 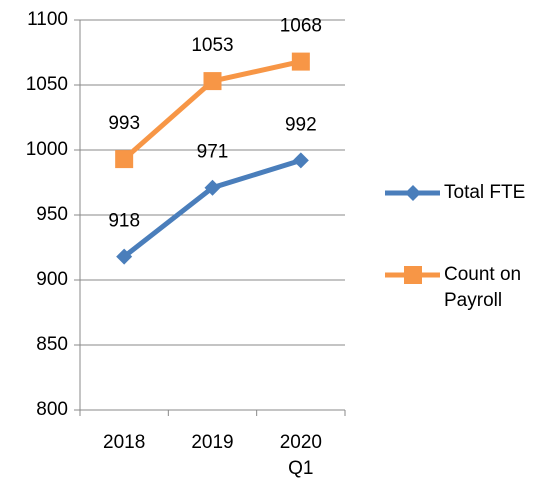 I want to click on series-line, so click(x=212, y=208).